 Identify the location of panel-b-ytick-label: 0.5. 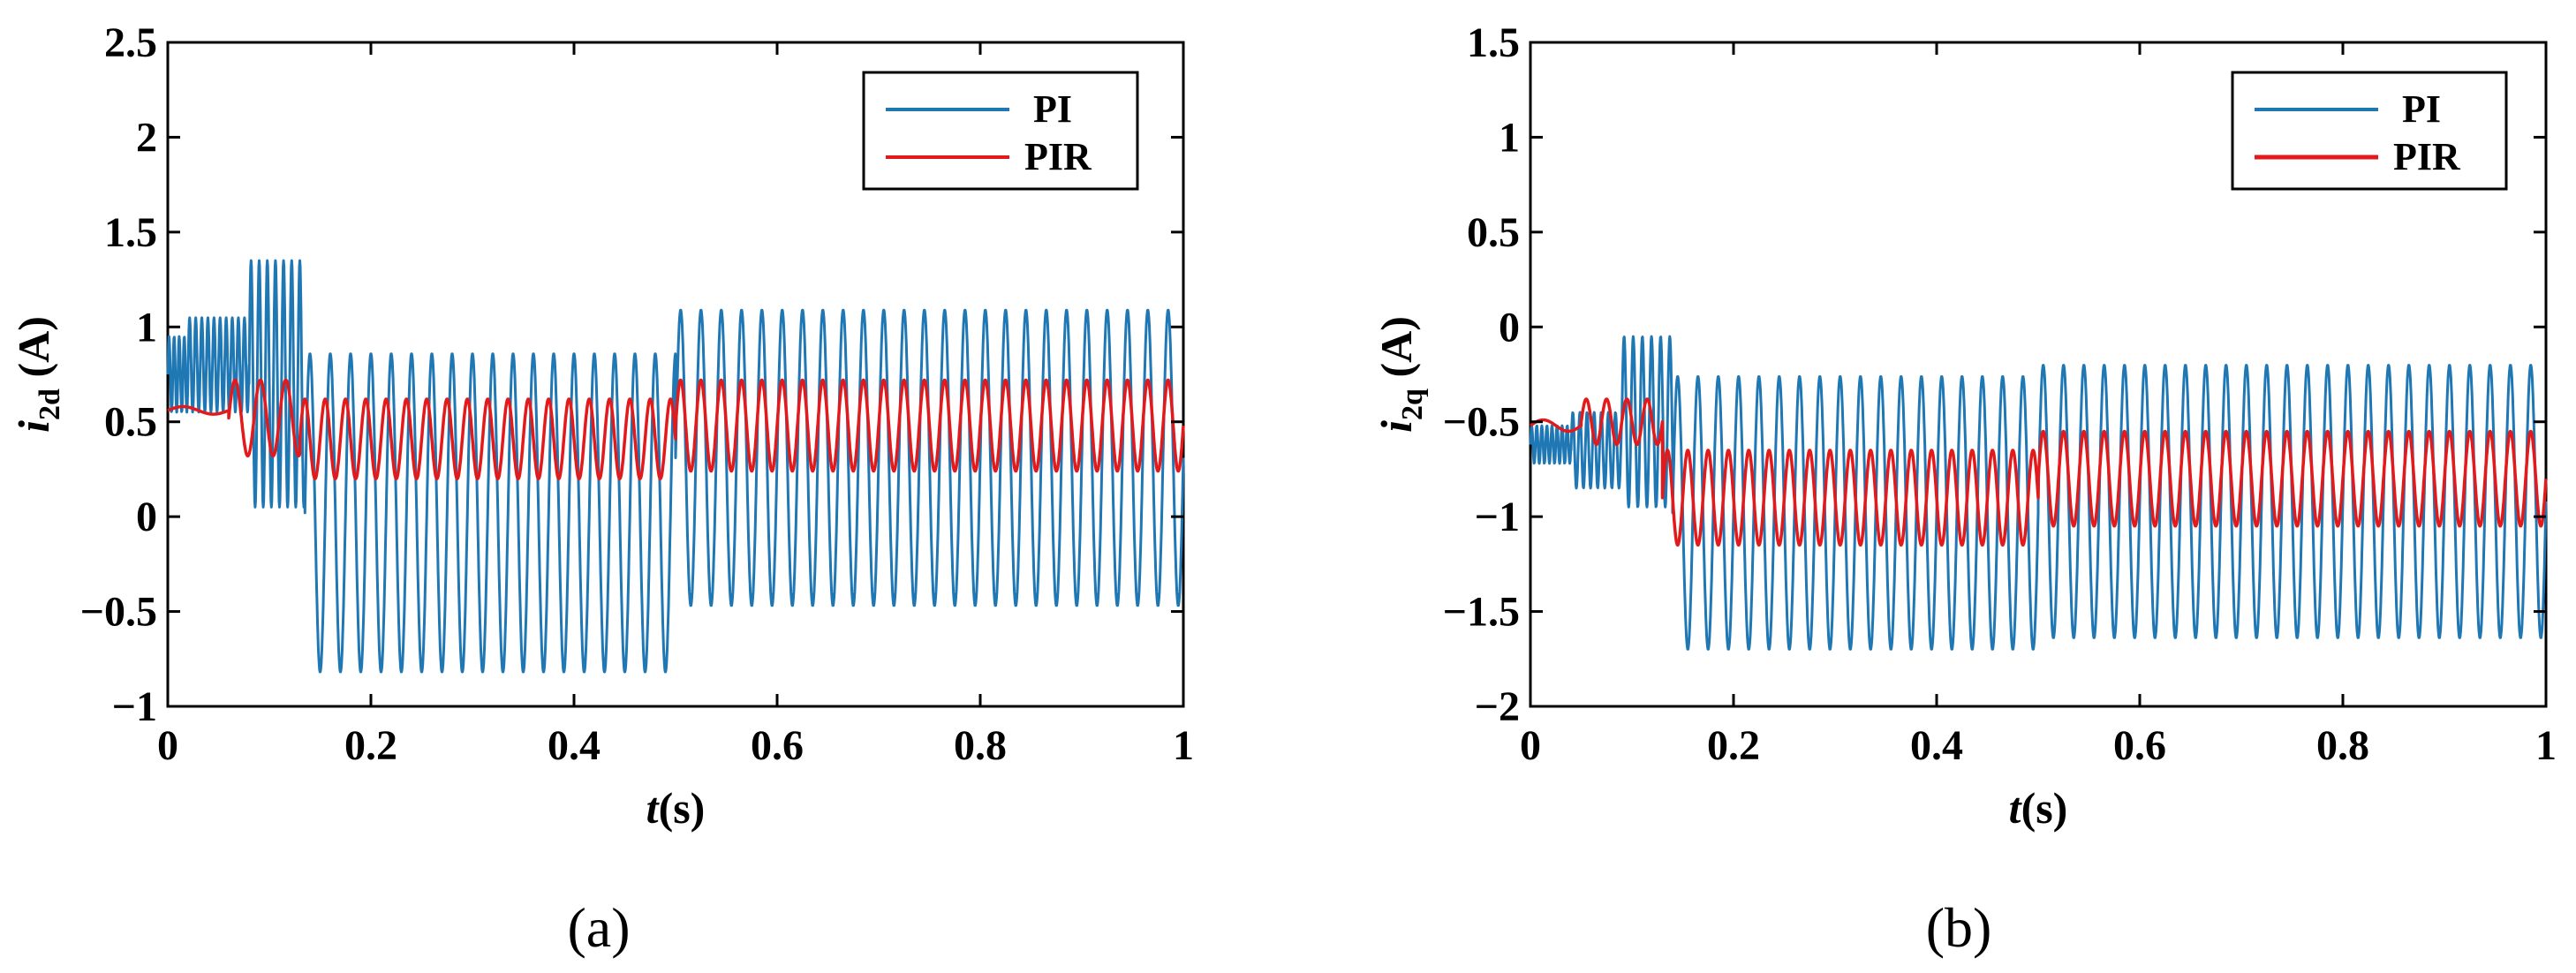
(1493, 233).